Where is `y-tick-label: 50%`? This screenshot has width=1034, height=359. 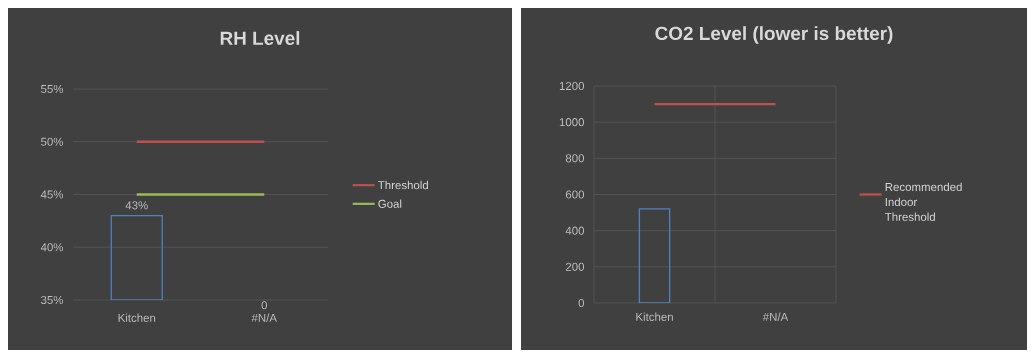
y-tick-label: 50% is located at coordinates (52, 141).